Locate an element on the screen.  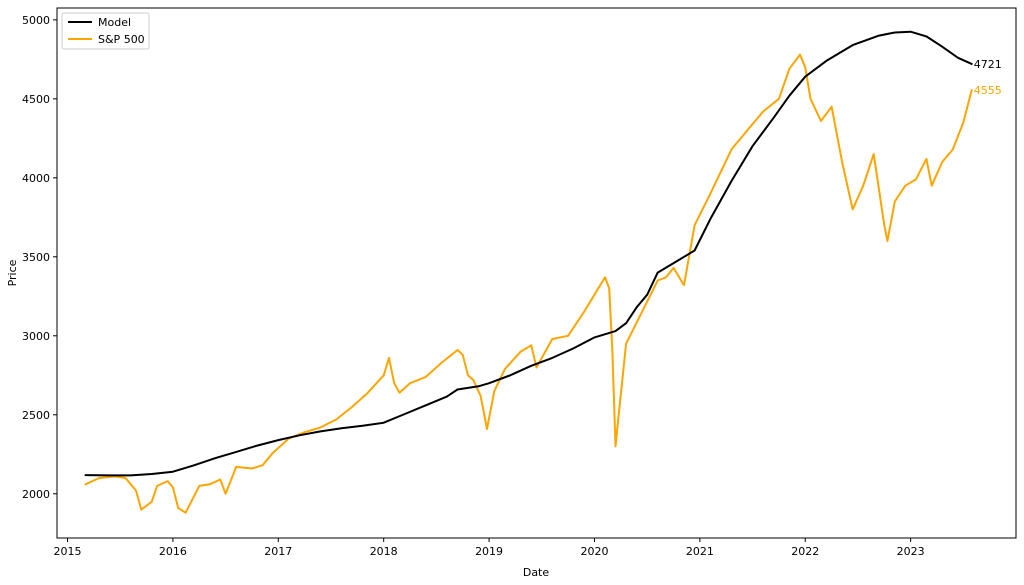
x-tick-label-0: 2015 is located at coordinates (68, 551).